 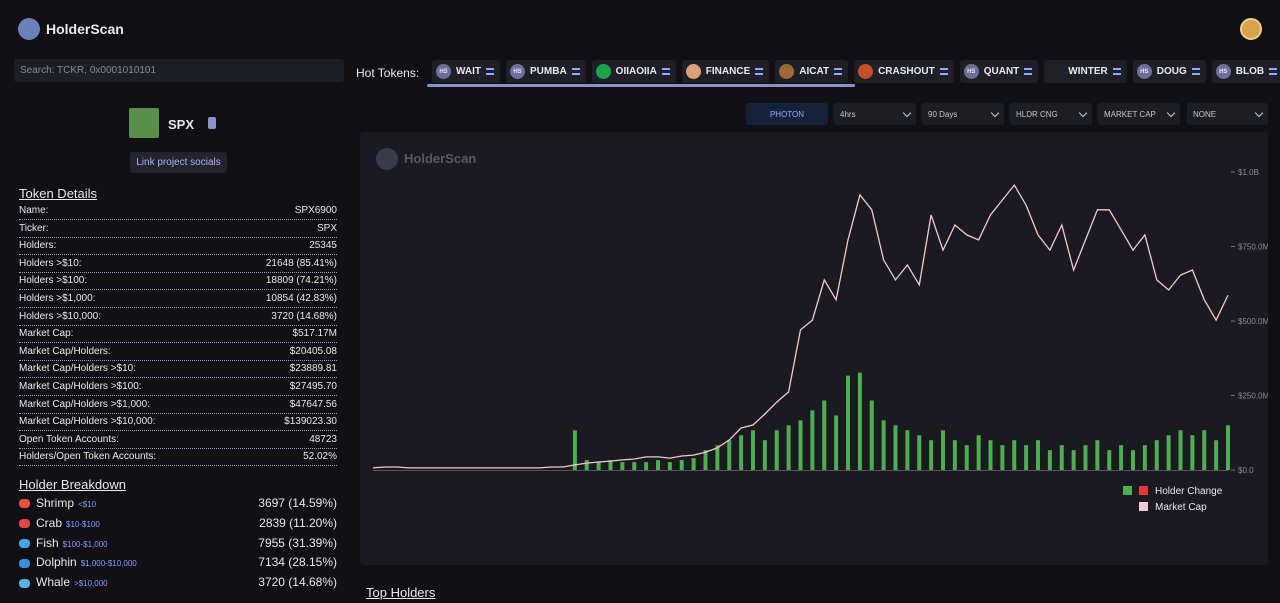 What do you see at coordinates (1246, 470) in the screenshot?
I see `y-tick-label: $0.0` at bounding box center [1246, 470].